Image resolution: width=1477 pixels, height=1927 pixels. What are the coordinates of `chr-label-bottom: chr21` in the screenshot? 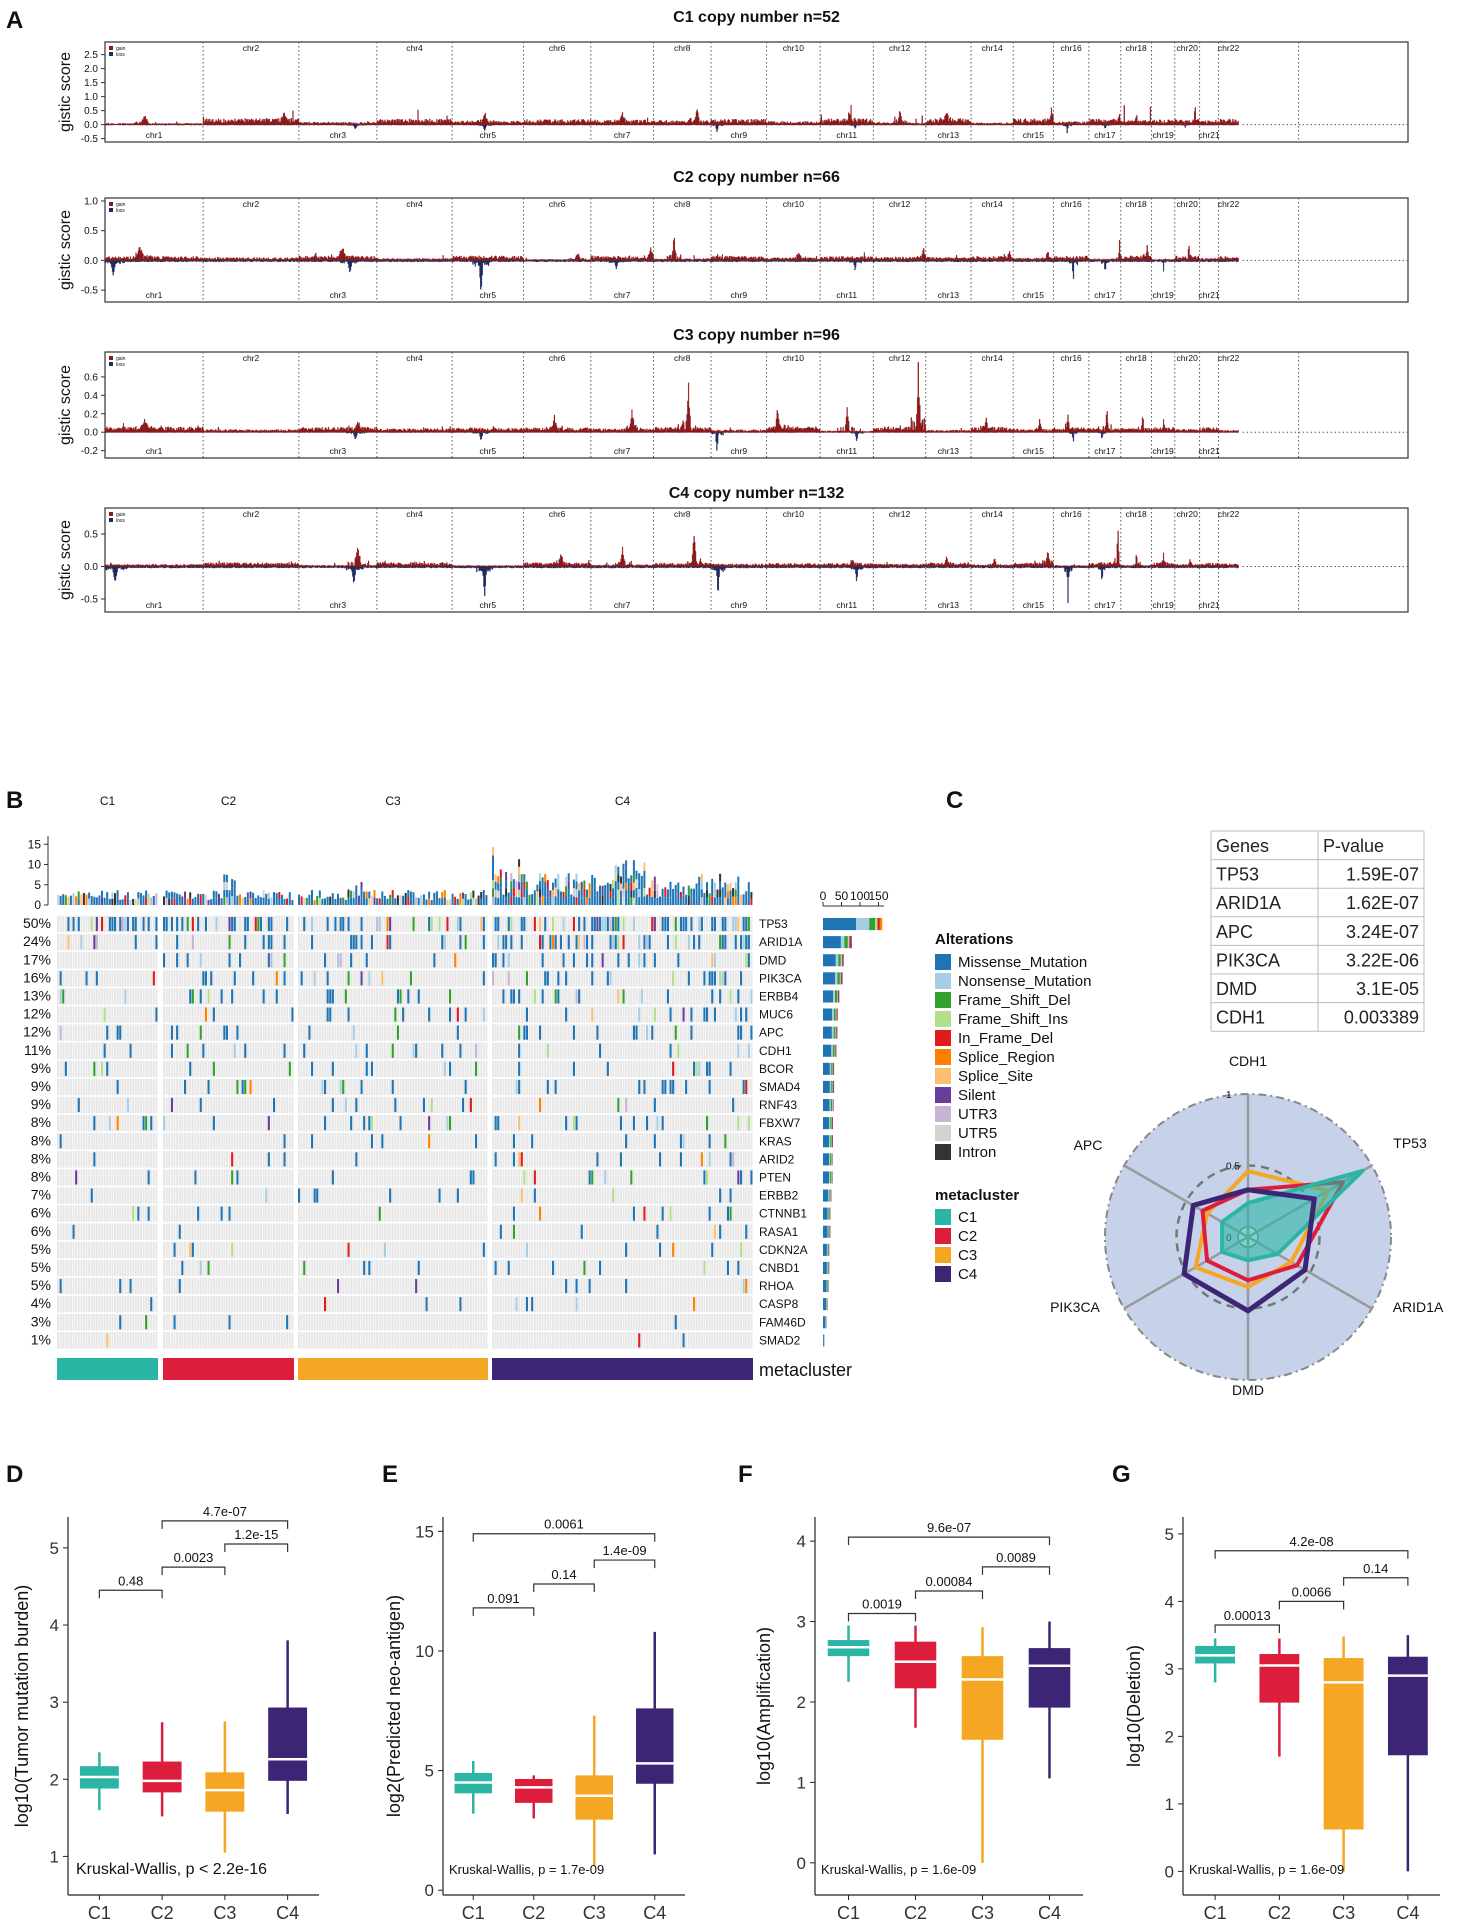 It's located at (1209, 605).